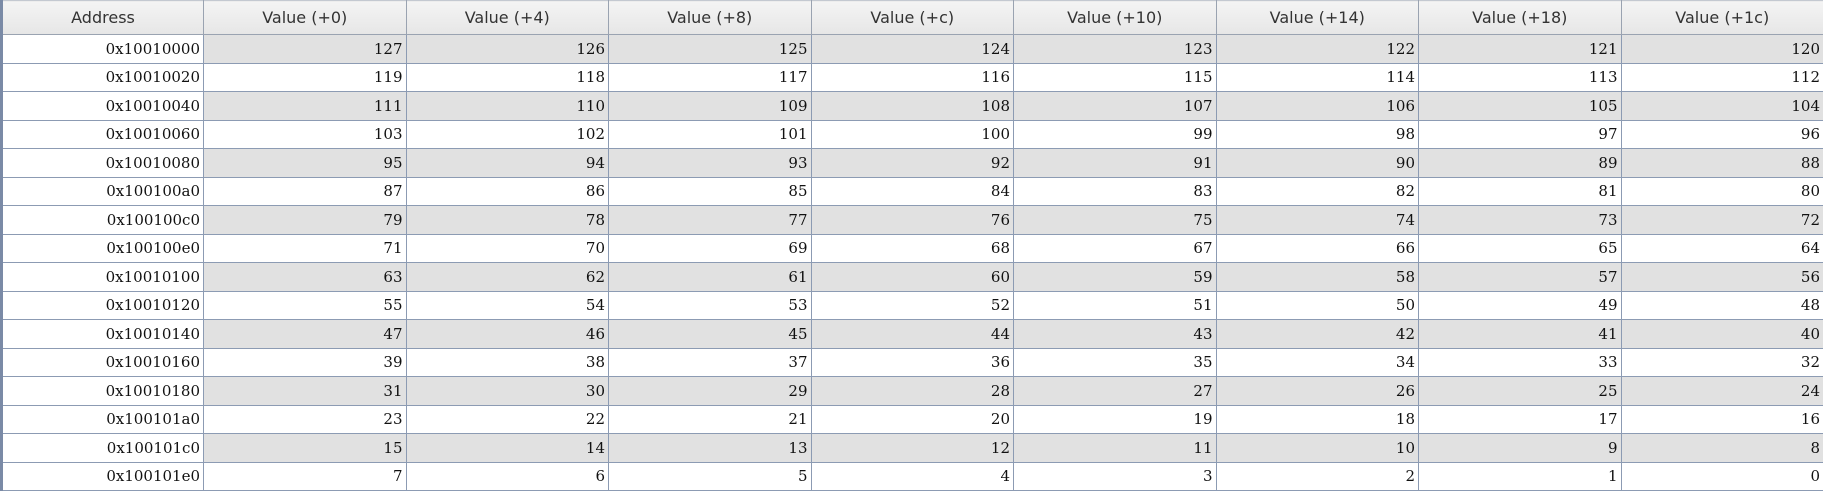 The height and width of the screenshot is (491, 1823). Describe the element at coordinates (305, 220) in the screenshot. I see `value-cell: 79` at that location.